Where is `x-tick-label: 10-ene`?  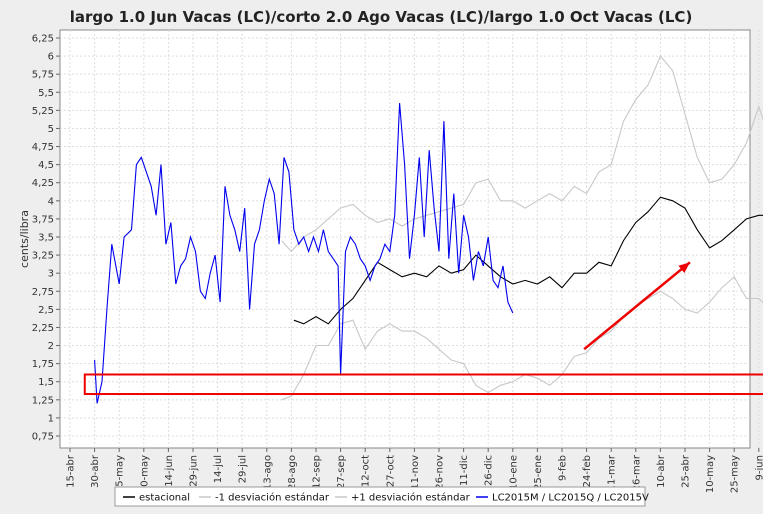
x-tick-label: 10-ene is located at coordinates (513, 472).